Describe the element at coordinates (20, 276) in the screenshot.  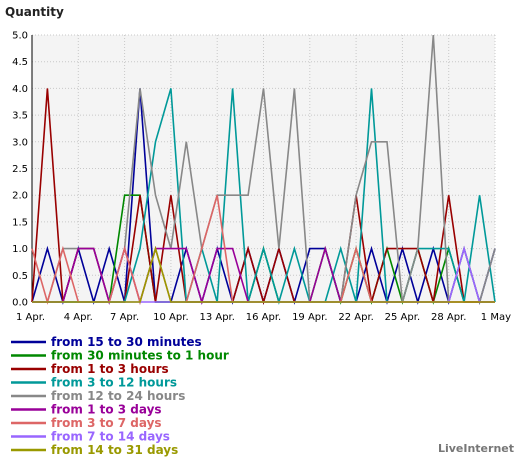
I see `y-tick-label: 0.5` at that location.